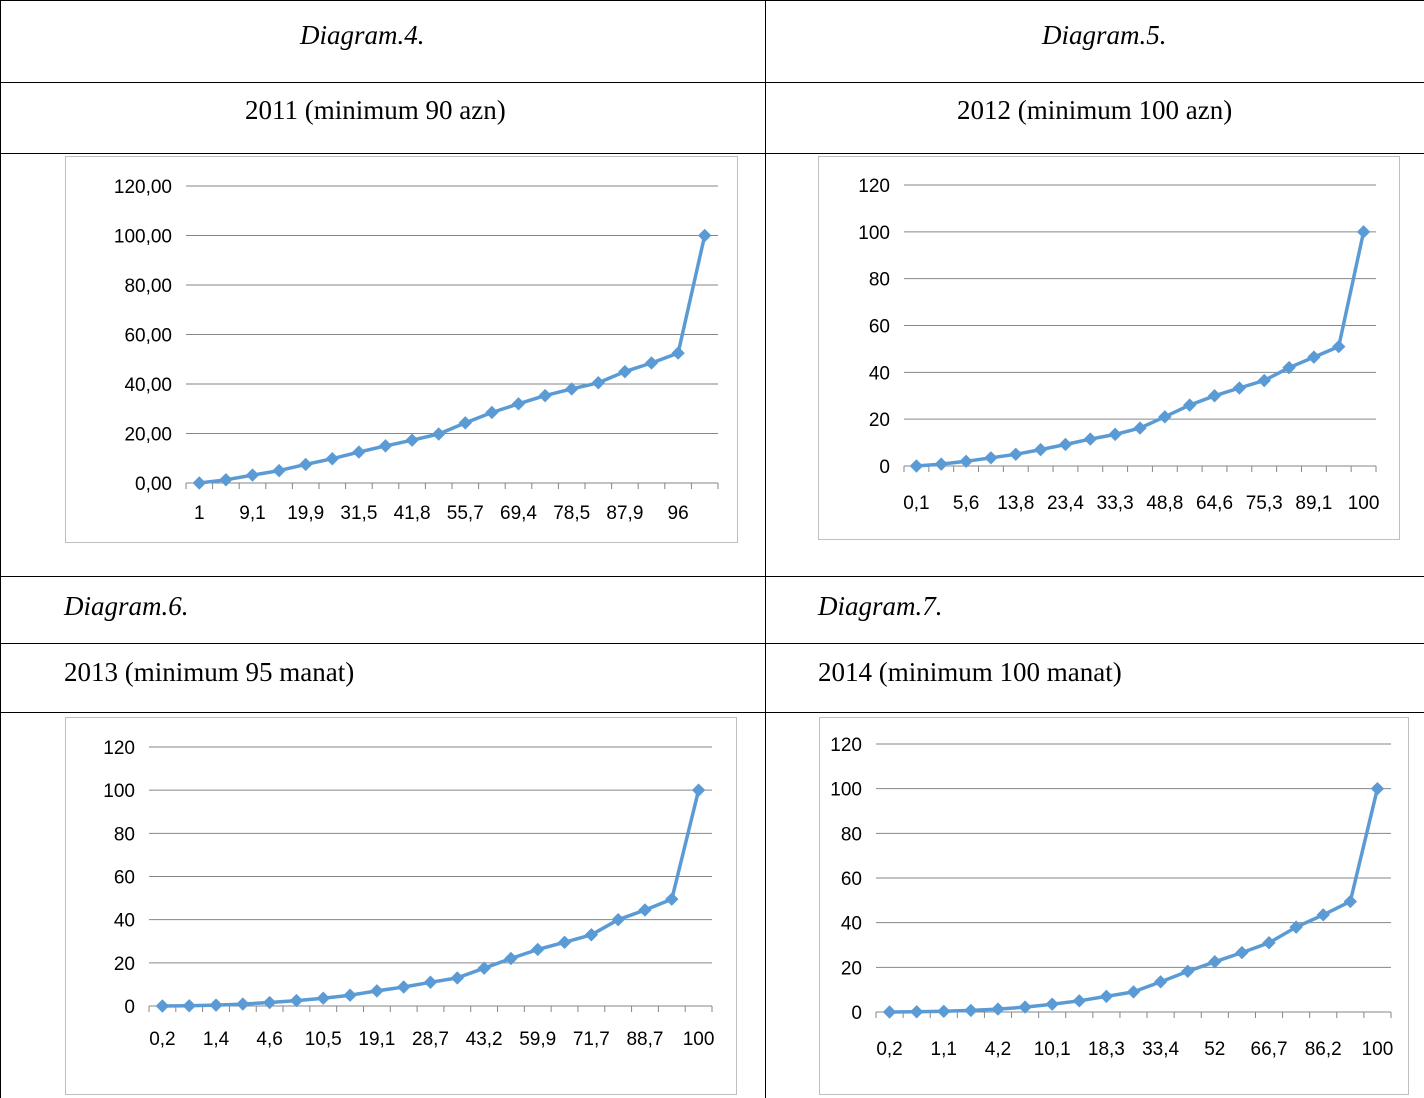 The height and width of the screenshot is (1098, 1424). I want to click on y-tick-label: 100,00, so click(143, 237).